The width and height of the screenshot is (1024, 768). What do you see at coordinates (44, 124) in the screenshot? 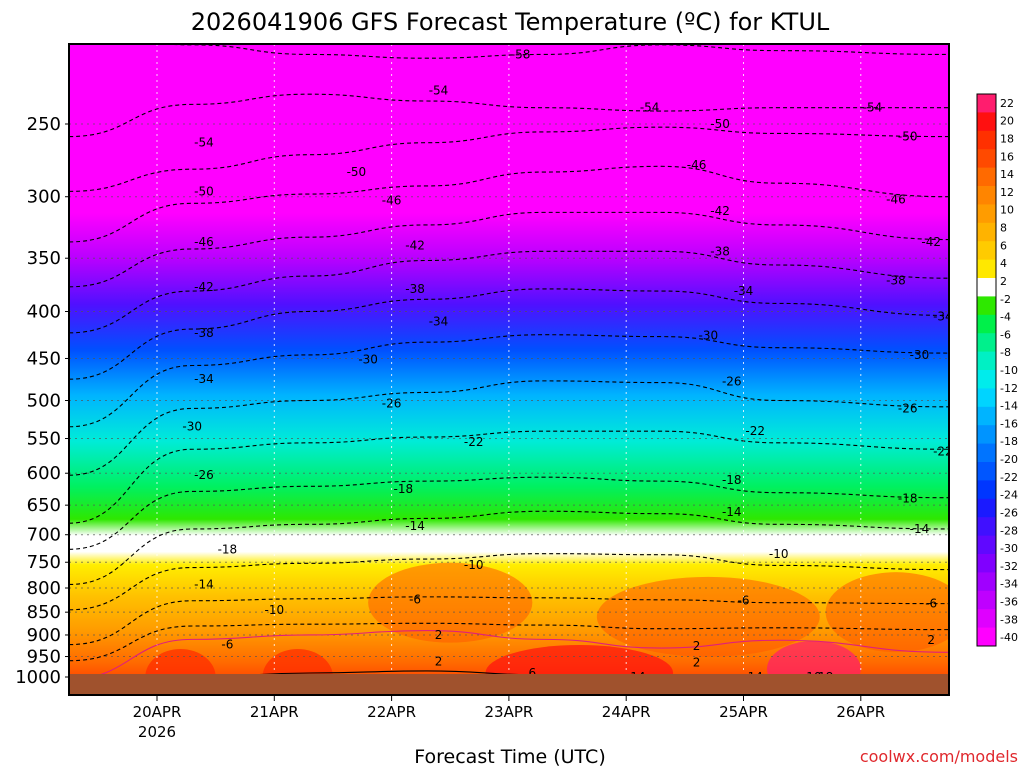
I see `y-tick-label: 250` at bounding box center [44, 124].